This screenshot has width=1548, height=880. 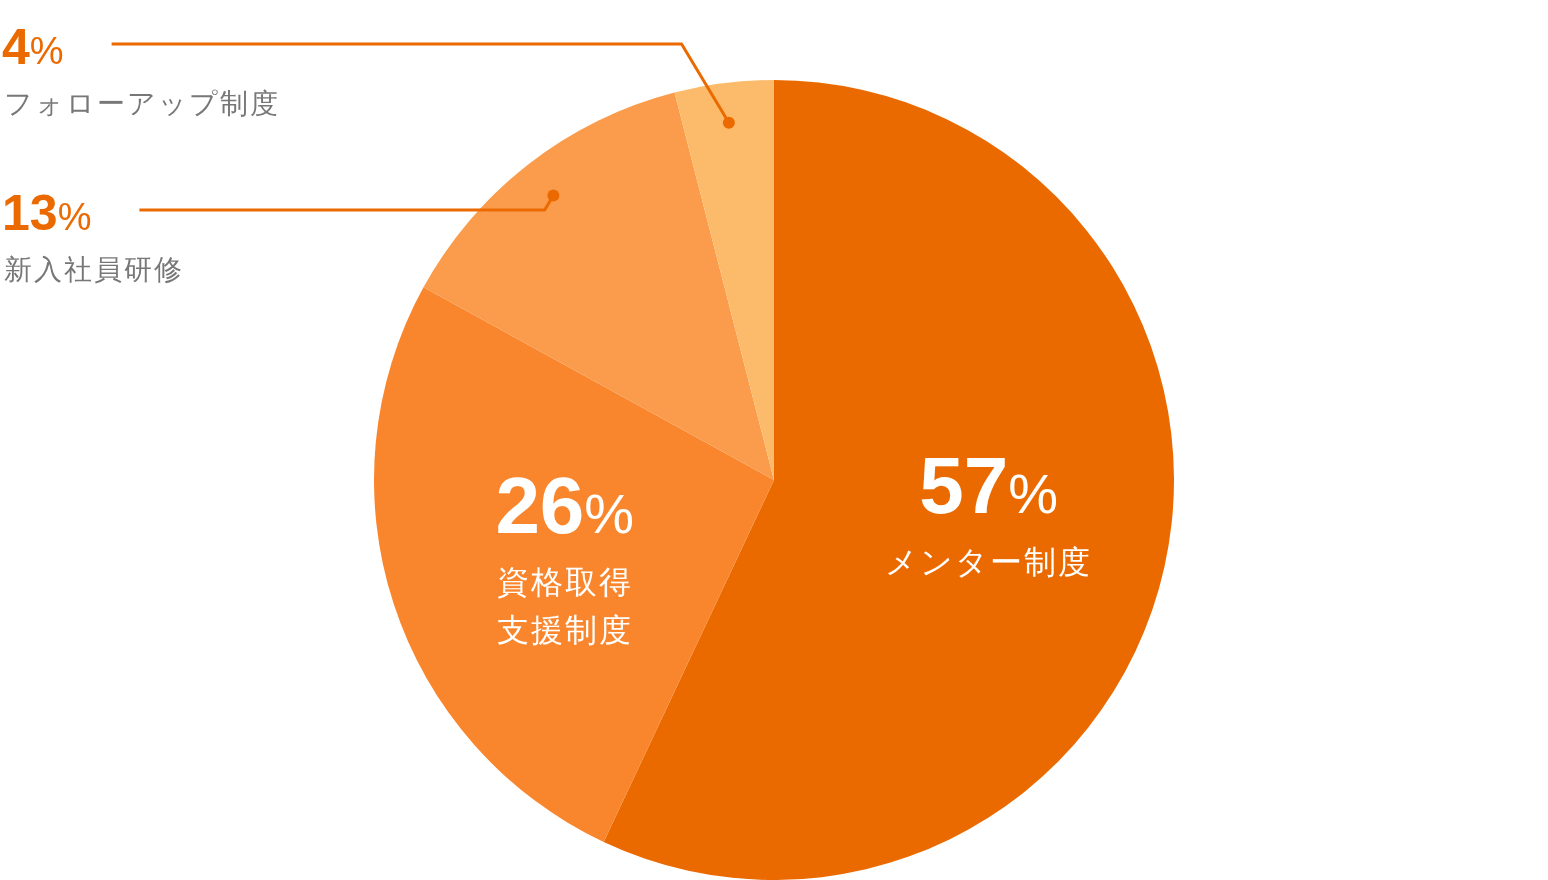 I want to click on data-label: 13%, so click(x=47, y=213).